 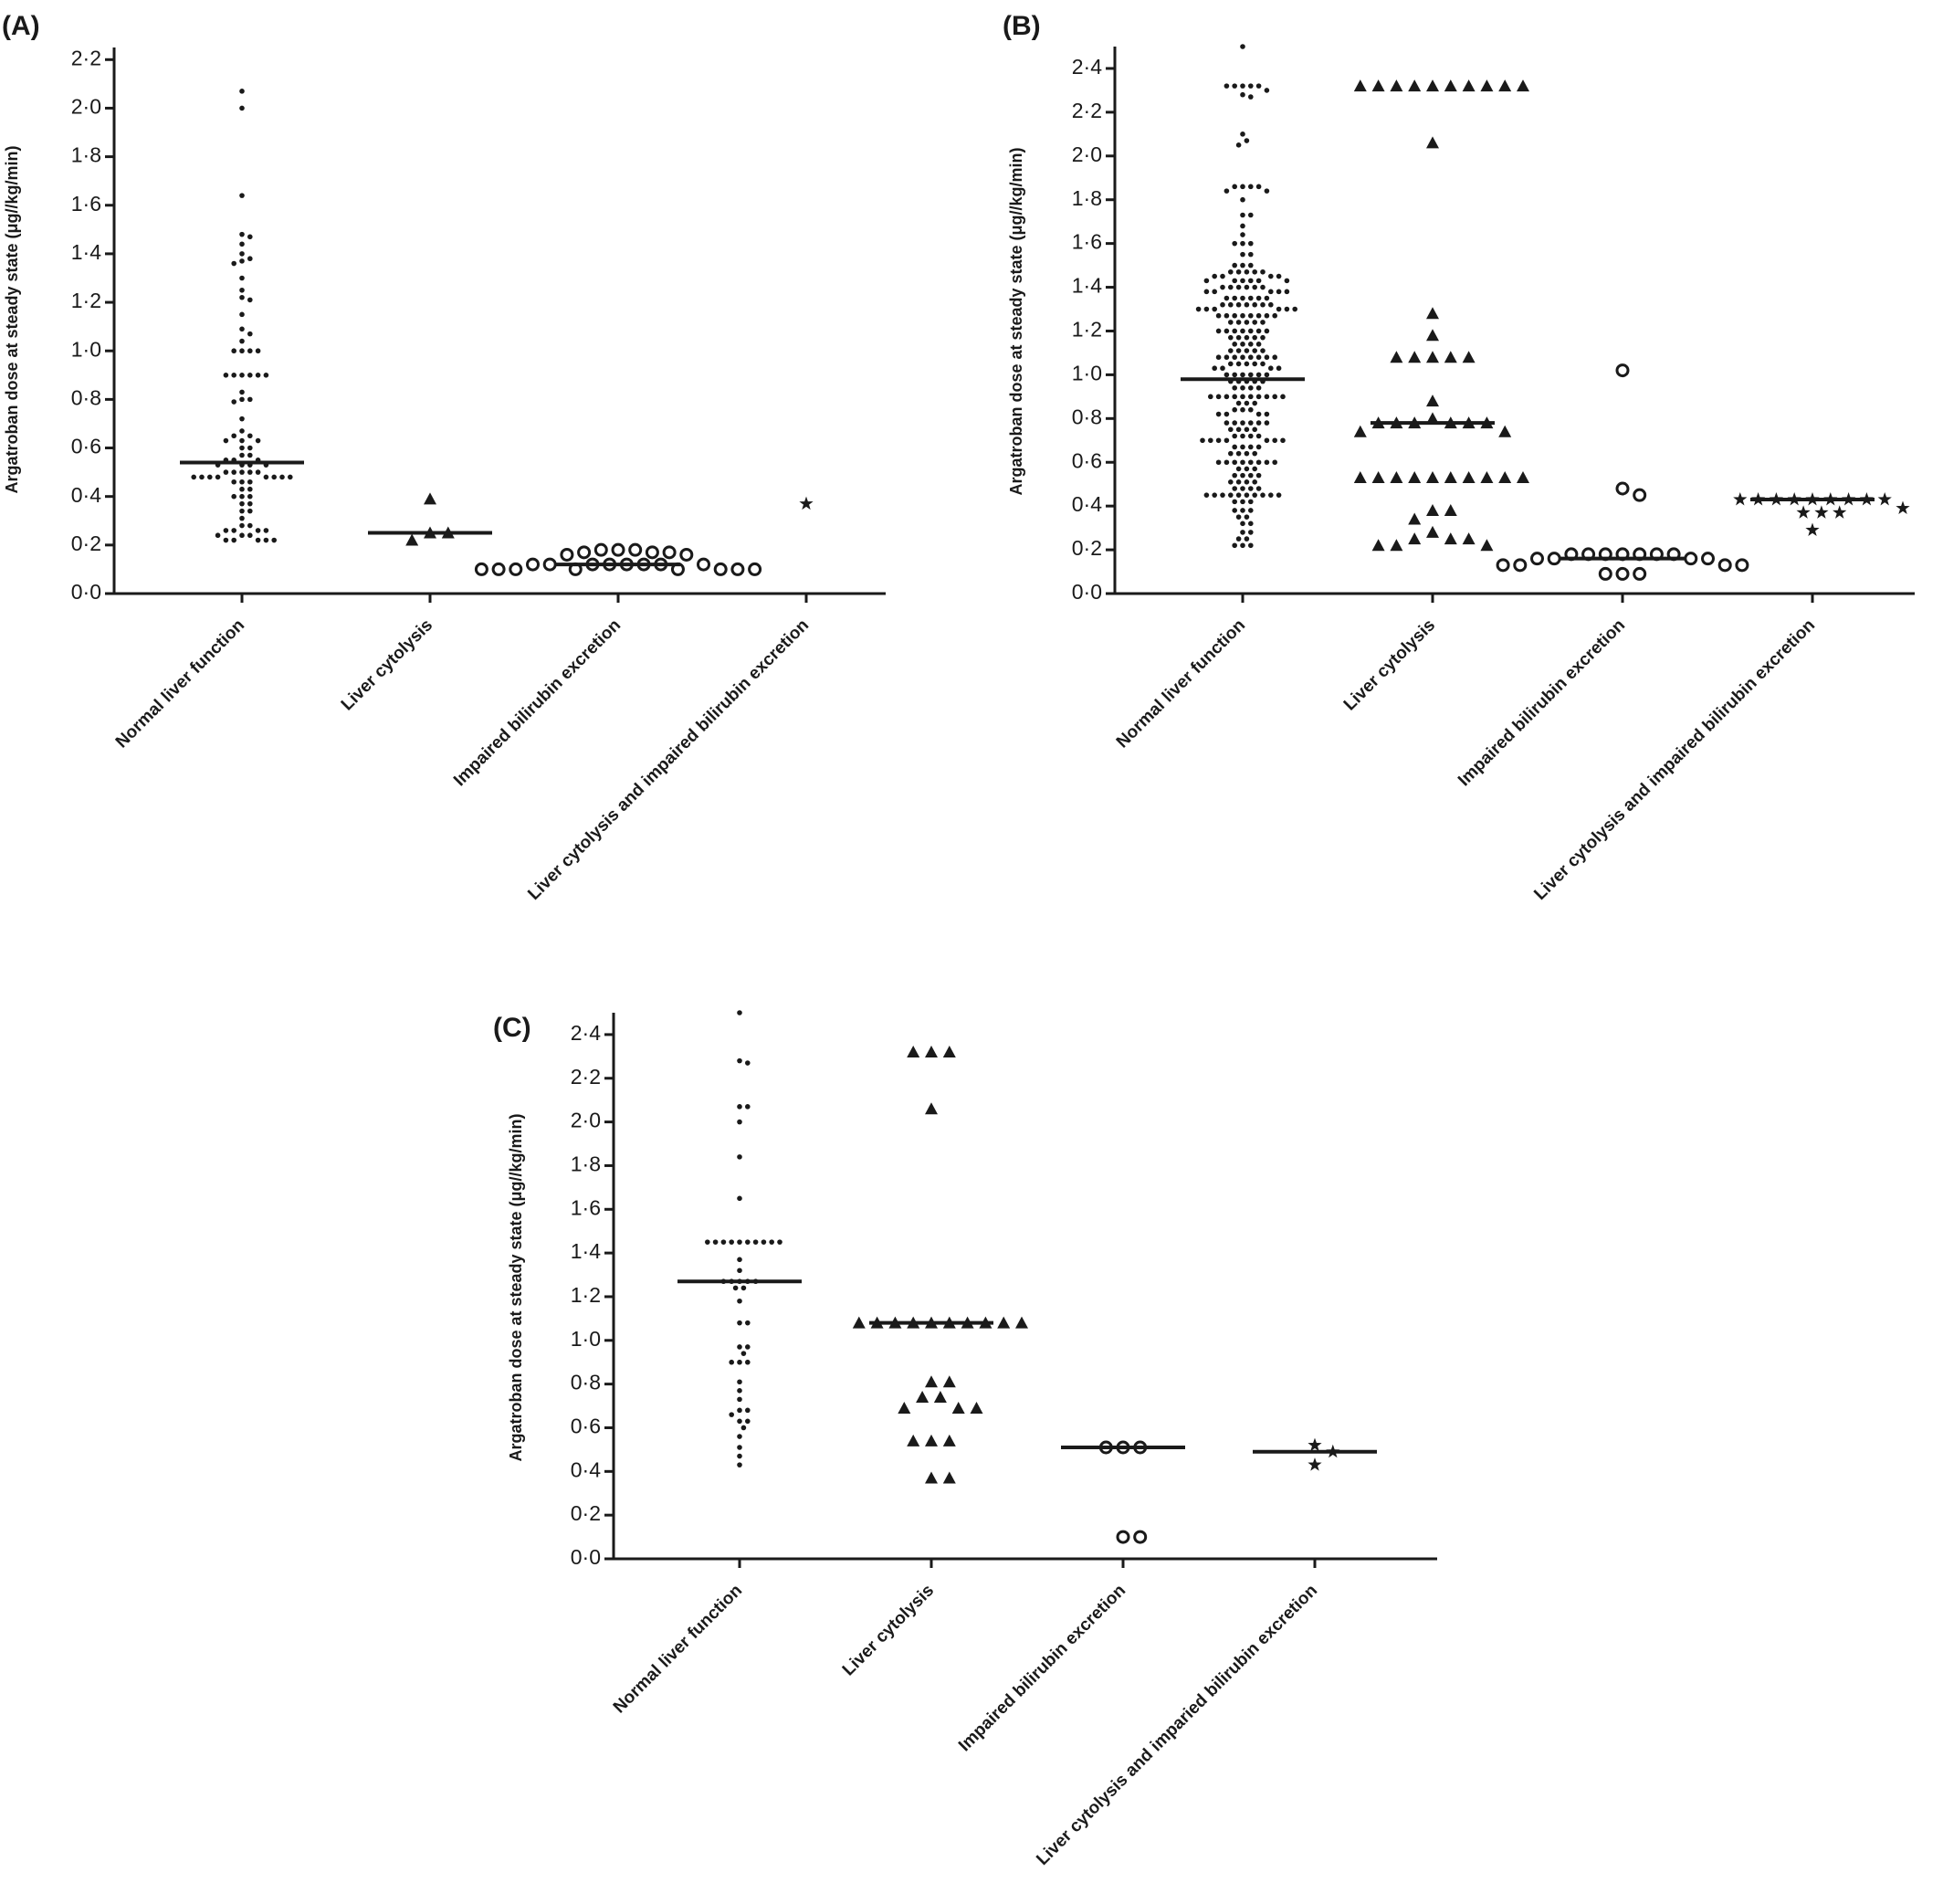 I want to click on y-tick-label: 2·4, so click(x=1087, y=67).